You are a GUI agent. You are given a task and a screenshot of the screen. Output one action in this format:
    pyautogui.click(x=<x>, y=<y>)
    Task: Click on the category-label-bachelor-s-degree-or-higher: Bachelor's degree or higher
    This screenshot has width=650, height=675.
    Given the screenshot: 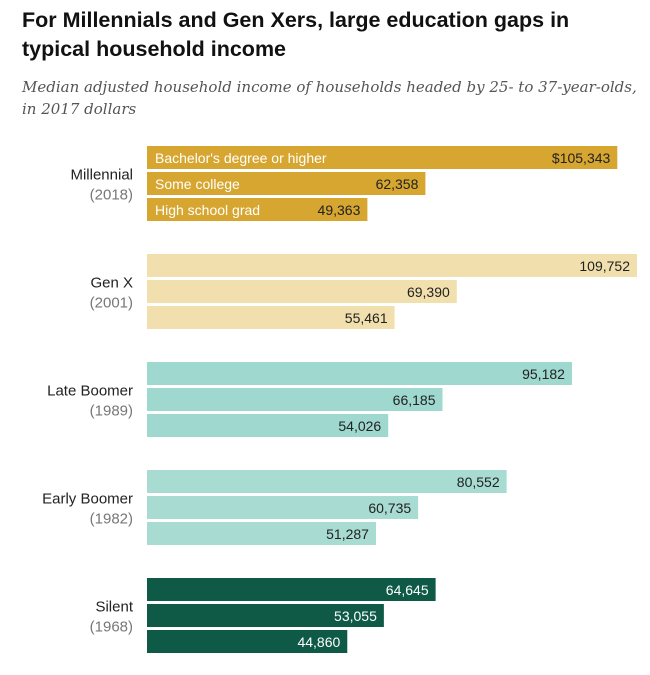 What is the action you would take?
    pyautogui.click(x=241, y=158)
    